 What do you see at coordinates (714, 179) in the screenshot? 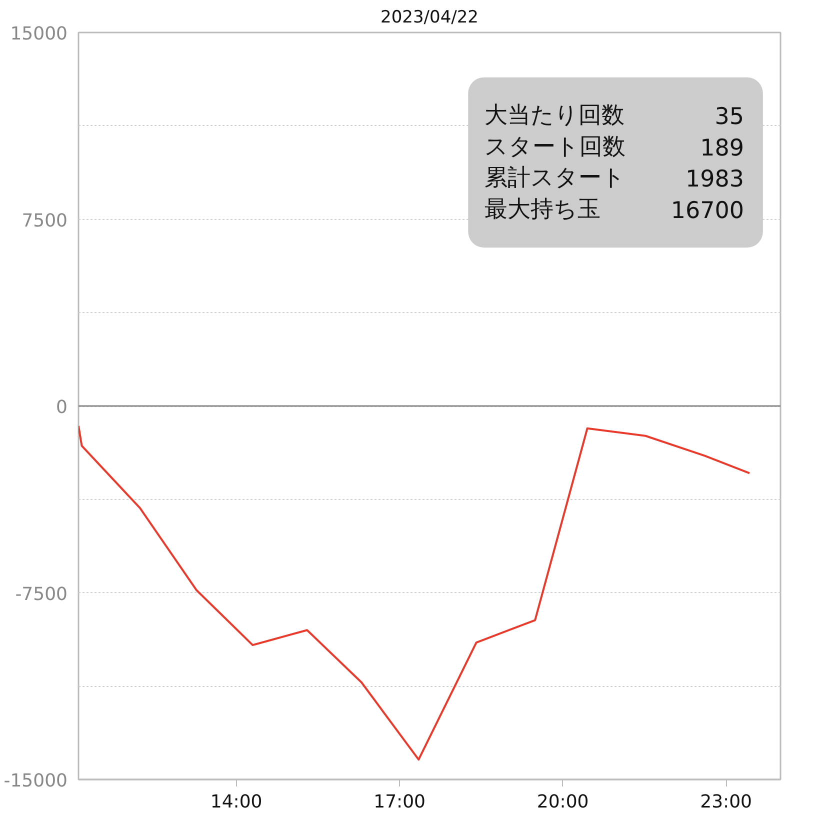
I see `annotation: 1983` at bounding box center [714, 179].